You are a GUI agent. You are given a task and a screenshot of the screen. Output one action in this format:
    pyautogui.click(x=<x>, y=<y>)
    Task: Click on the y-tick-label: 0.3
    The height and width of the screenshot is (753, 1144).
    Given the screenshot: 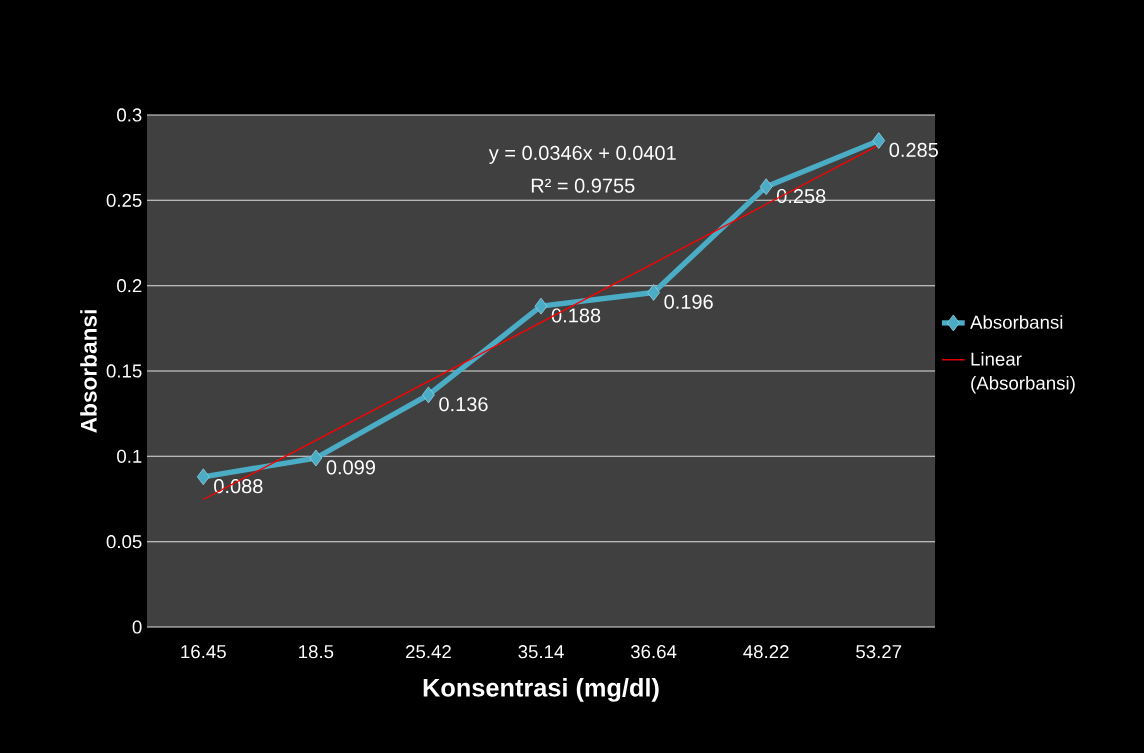 What is the action you would take?
    pyautogui.click(x=129, y=115)
    